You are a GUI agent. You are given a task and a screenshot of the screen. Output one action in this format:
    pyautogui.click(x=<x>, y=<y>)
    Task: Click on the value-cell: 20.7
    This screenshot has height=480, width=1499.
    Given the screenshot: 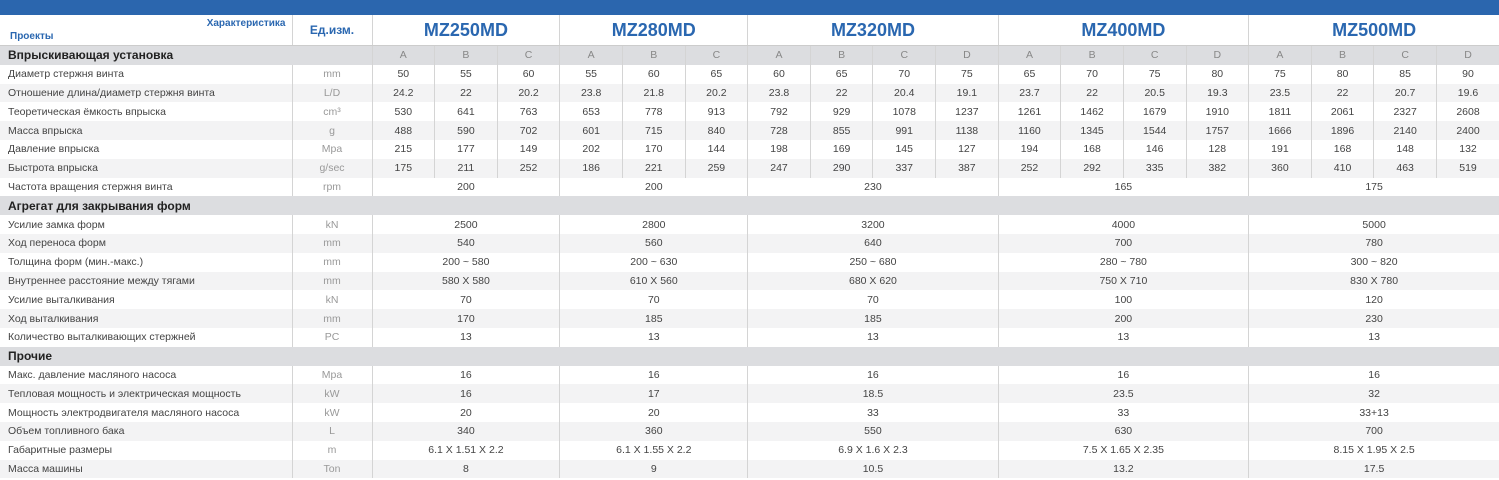 What is the action you would take?
    pyautogui.click(x=1405, y=93)
    